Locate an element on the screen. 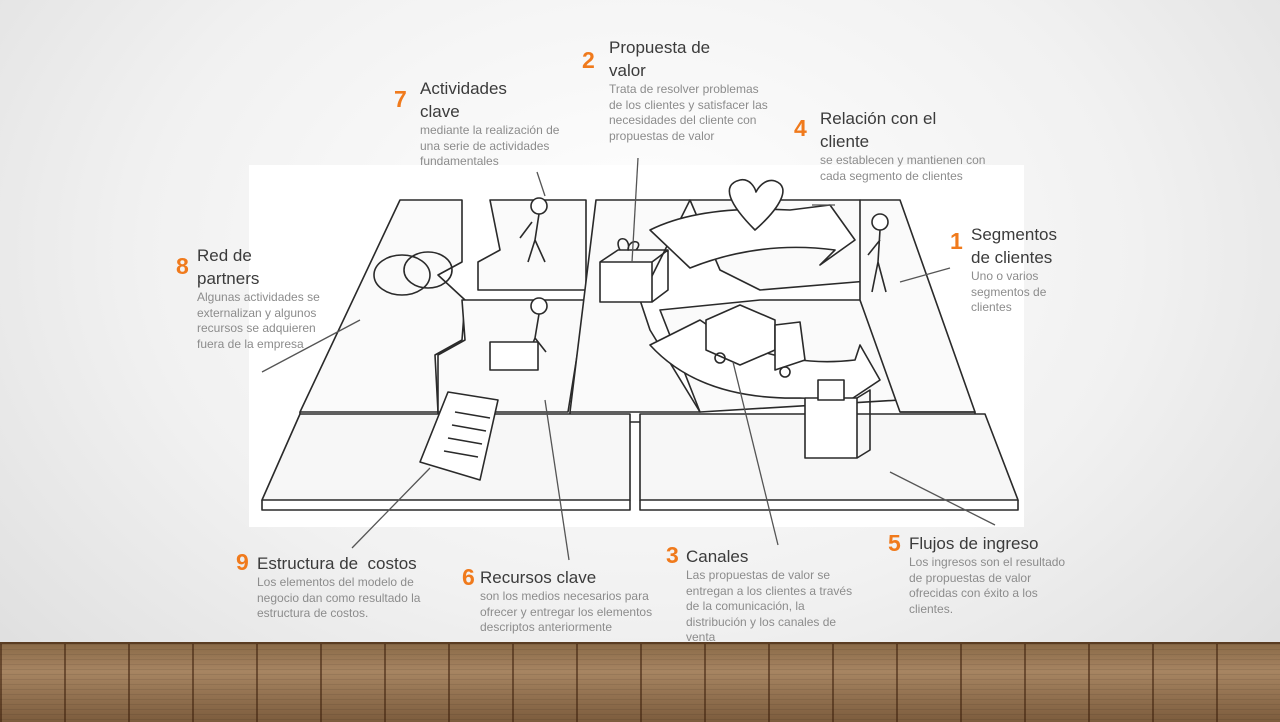  block-title: Flujos de ingreso is located at coordinates (974, 543).